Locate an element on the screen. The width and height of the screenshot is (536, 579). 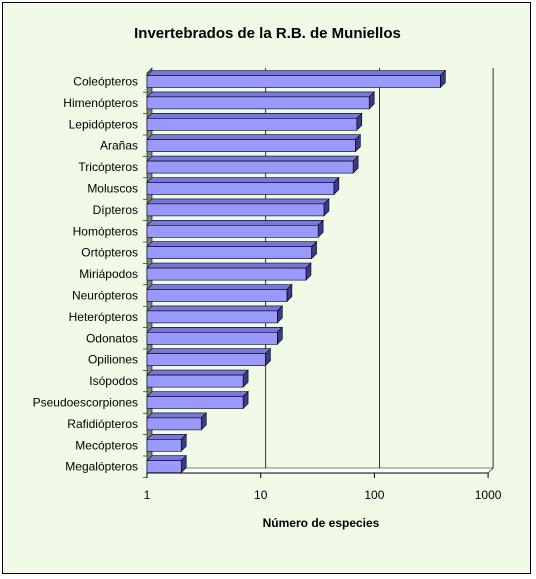
x-axis-label: Número de especies is located at coordinates (321, 523).